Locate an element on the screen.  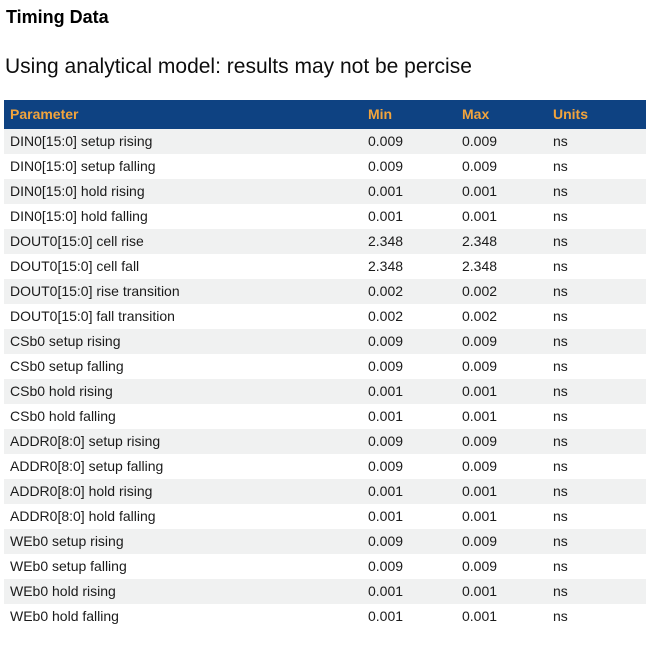
parameter-cell: WEb0 hold rising is located at coordinates (63, 591).